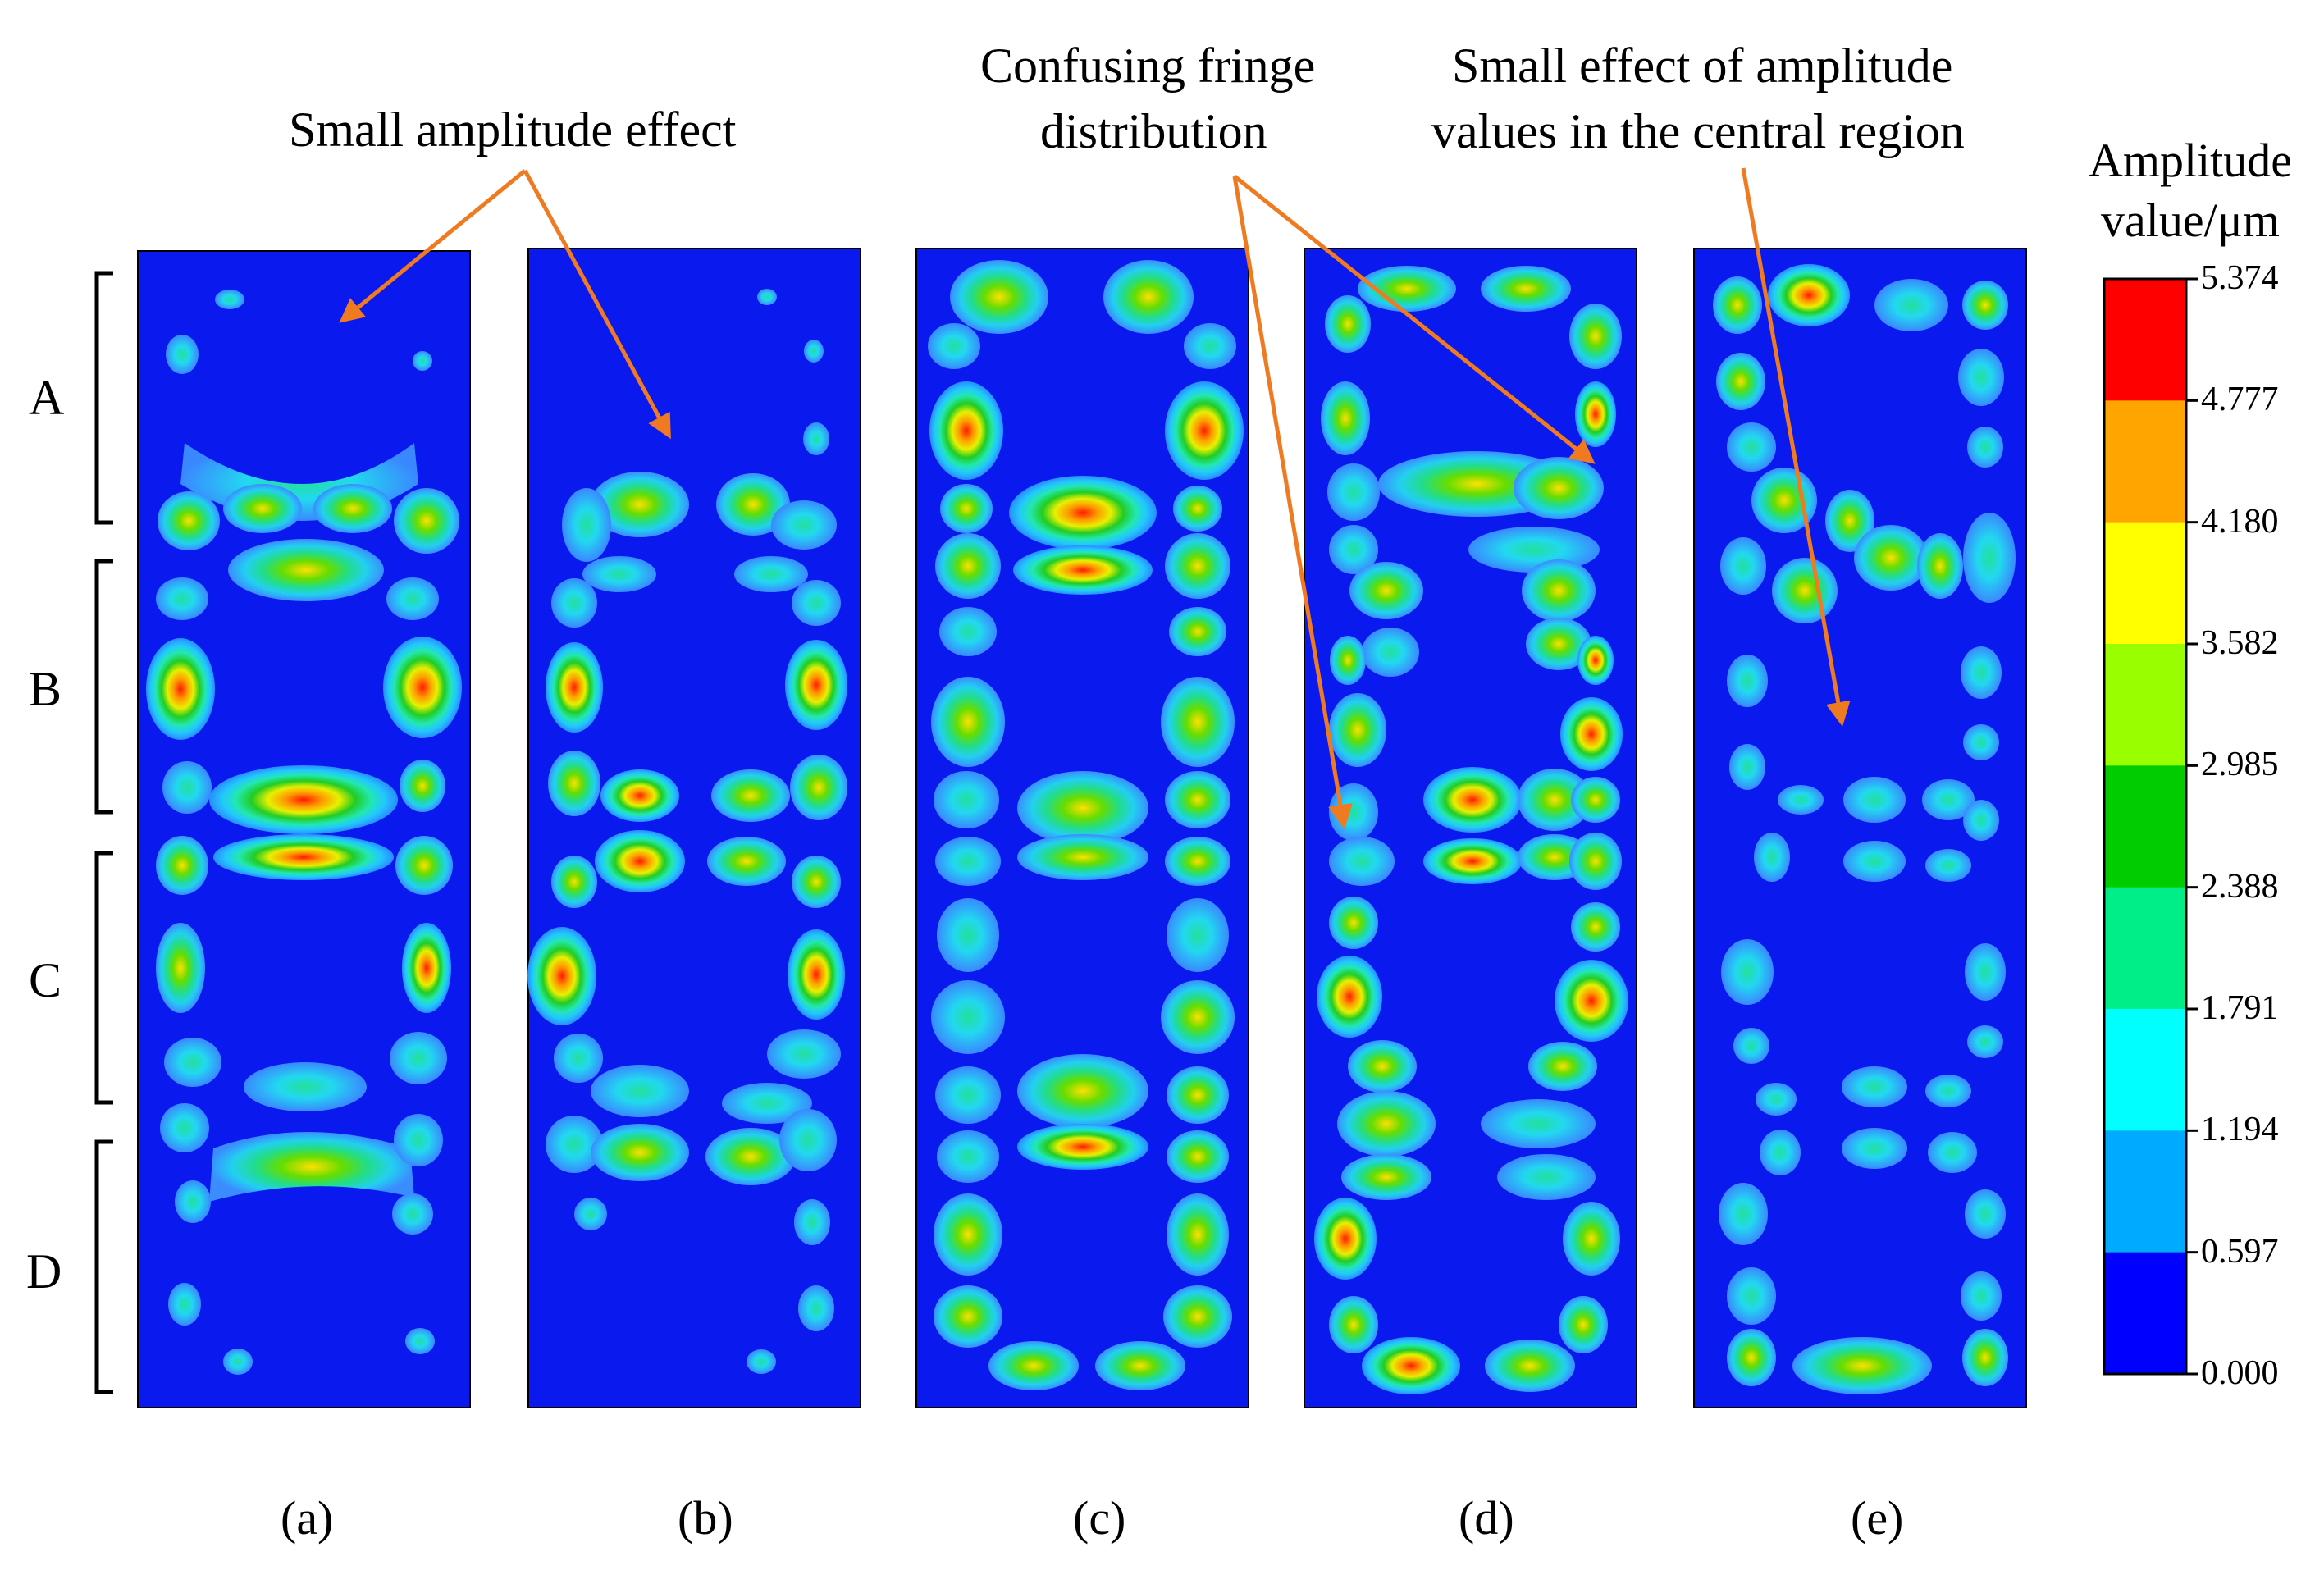 Image resolution: width=2324 pixels, height=1570 pixels. I want to click on annotation-confusing-fringe-line1: Confusing fringe, so click(1148, 66).